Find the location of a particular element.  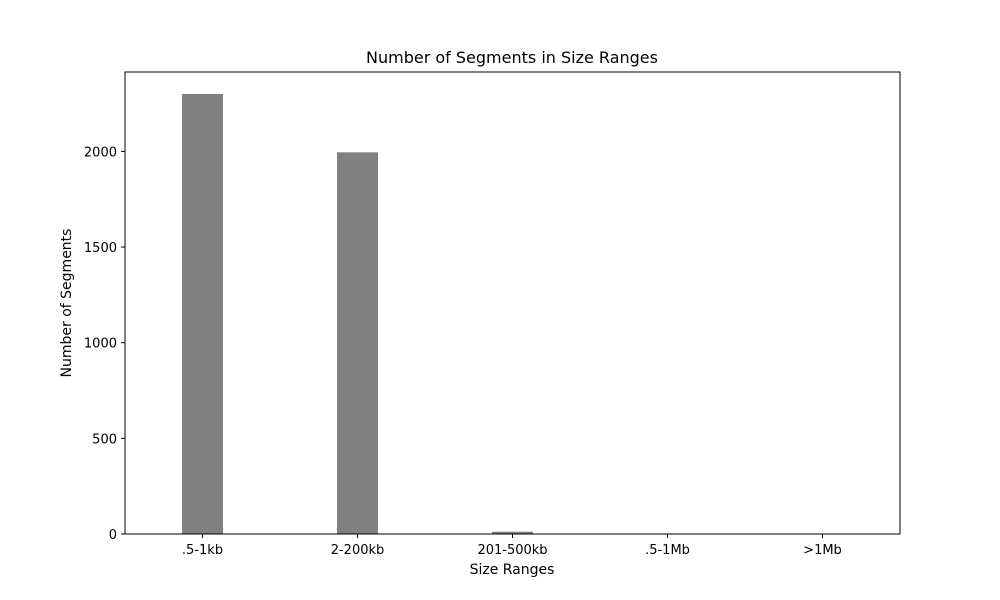

y-tick-label-4: 2000 is located at coordinates (100, 152).